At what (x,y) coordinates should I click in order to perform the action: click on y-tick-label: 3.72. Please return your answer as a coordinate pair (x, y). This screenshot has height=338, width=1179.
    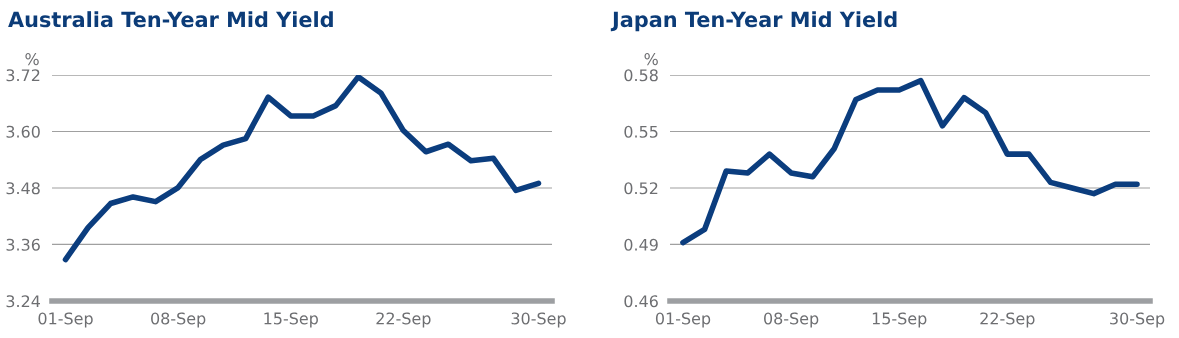
    Looking at the image, I should click on (23, 75).